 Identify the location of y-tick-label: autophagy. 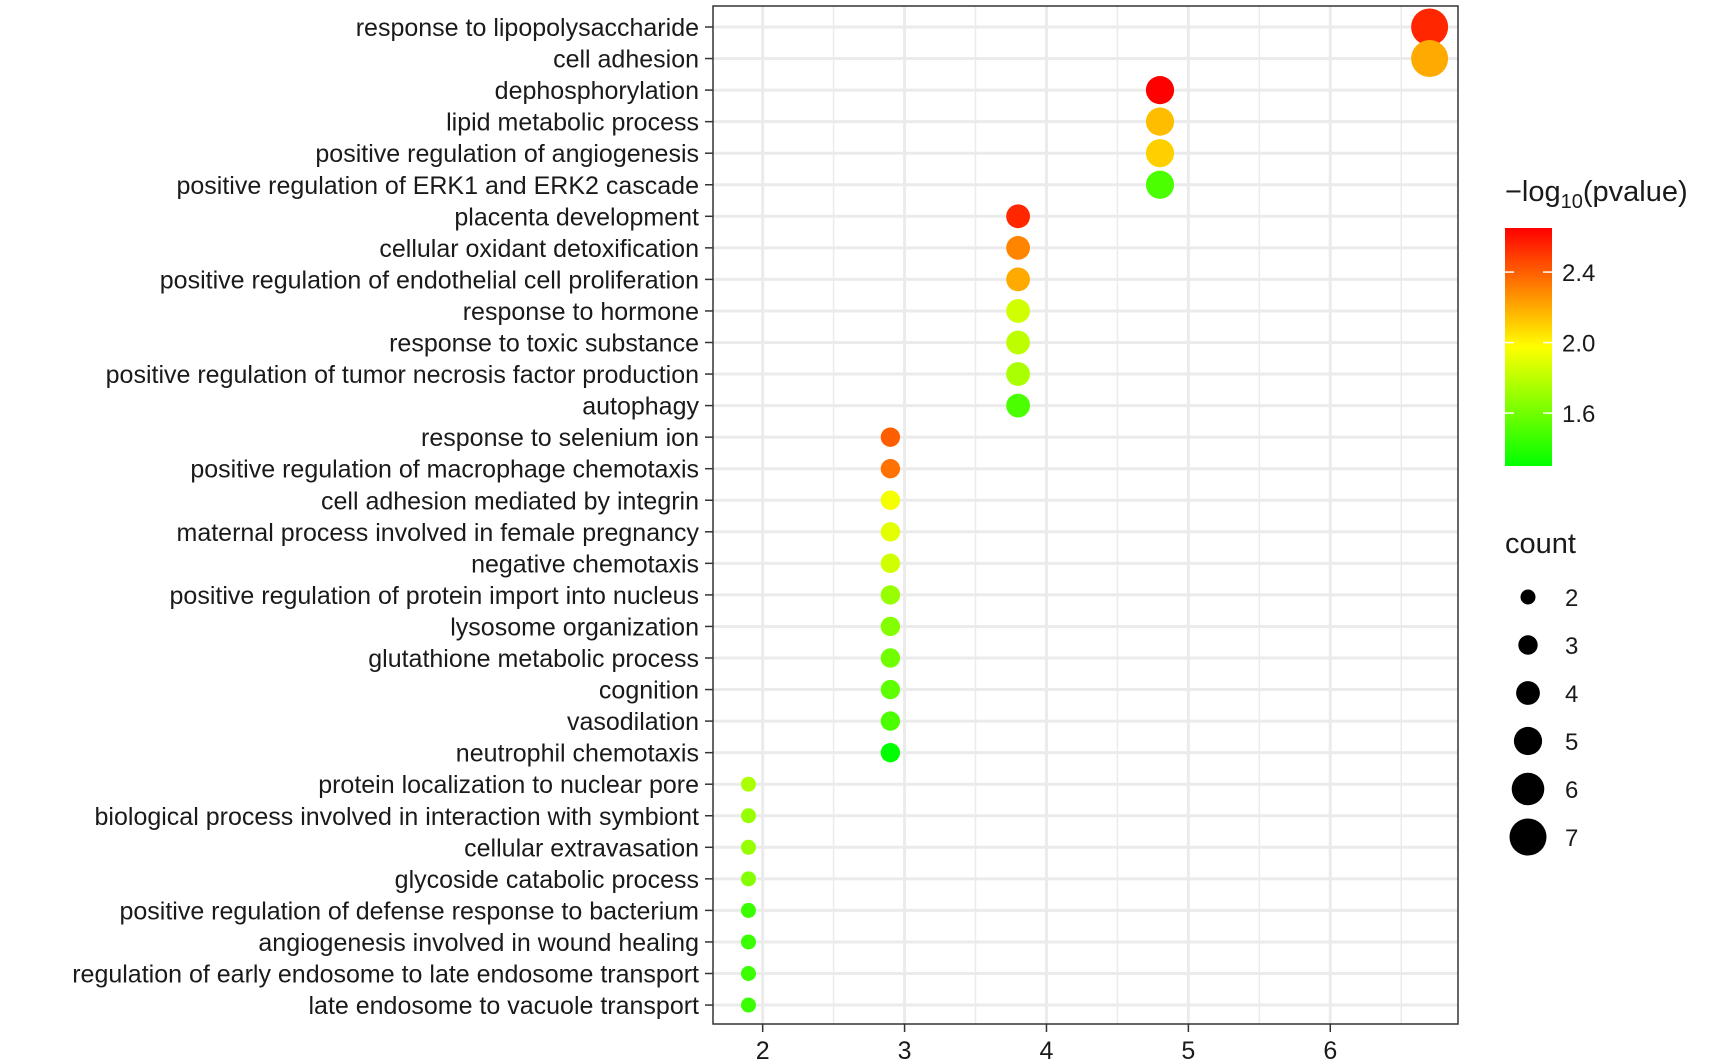
(640, 407).